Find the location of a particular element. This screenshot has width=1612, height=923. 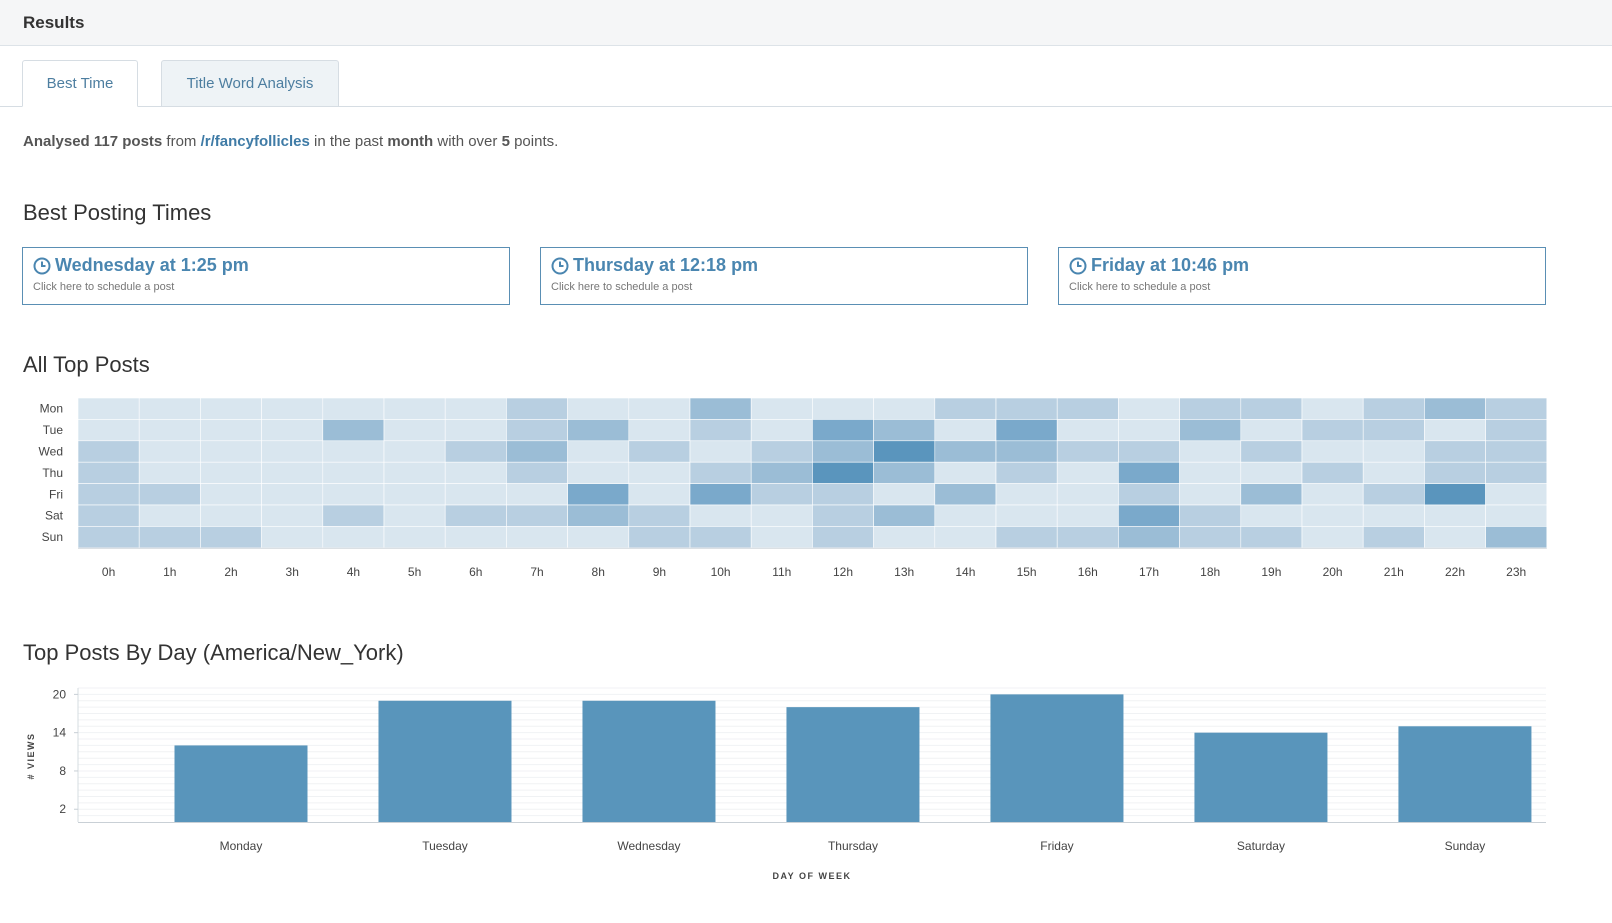

subreddit-link: /r/fancyfollicles is located at coordinates (255, 141).